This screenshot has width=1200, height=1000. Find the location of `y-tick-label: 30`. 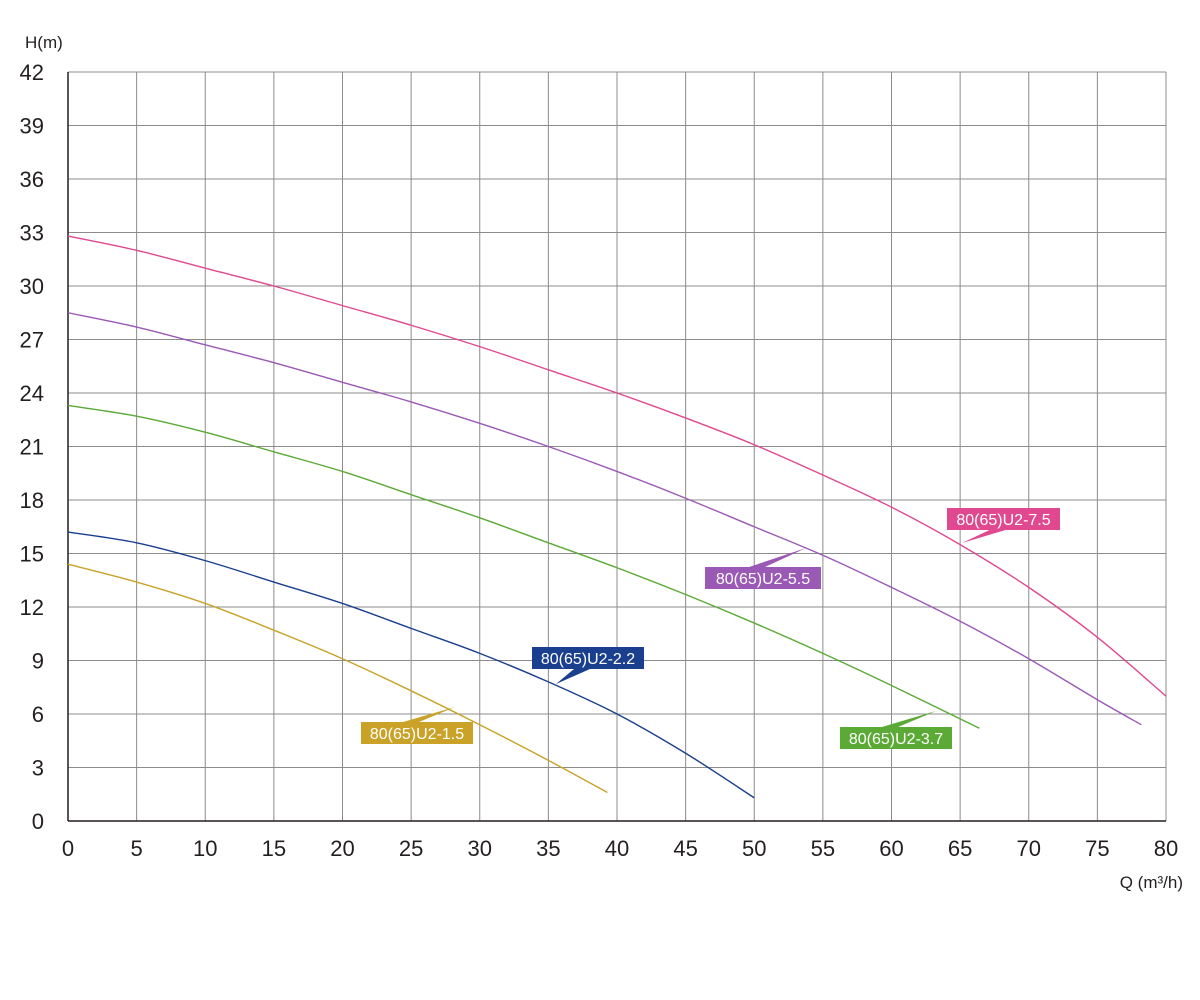

y-tick-label: 30 is located at coordinates (32, 286).